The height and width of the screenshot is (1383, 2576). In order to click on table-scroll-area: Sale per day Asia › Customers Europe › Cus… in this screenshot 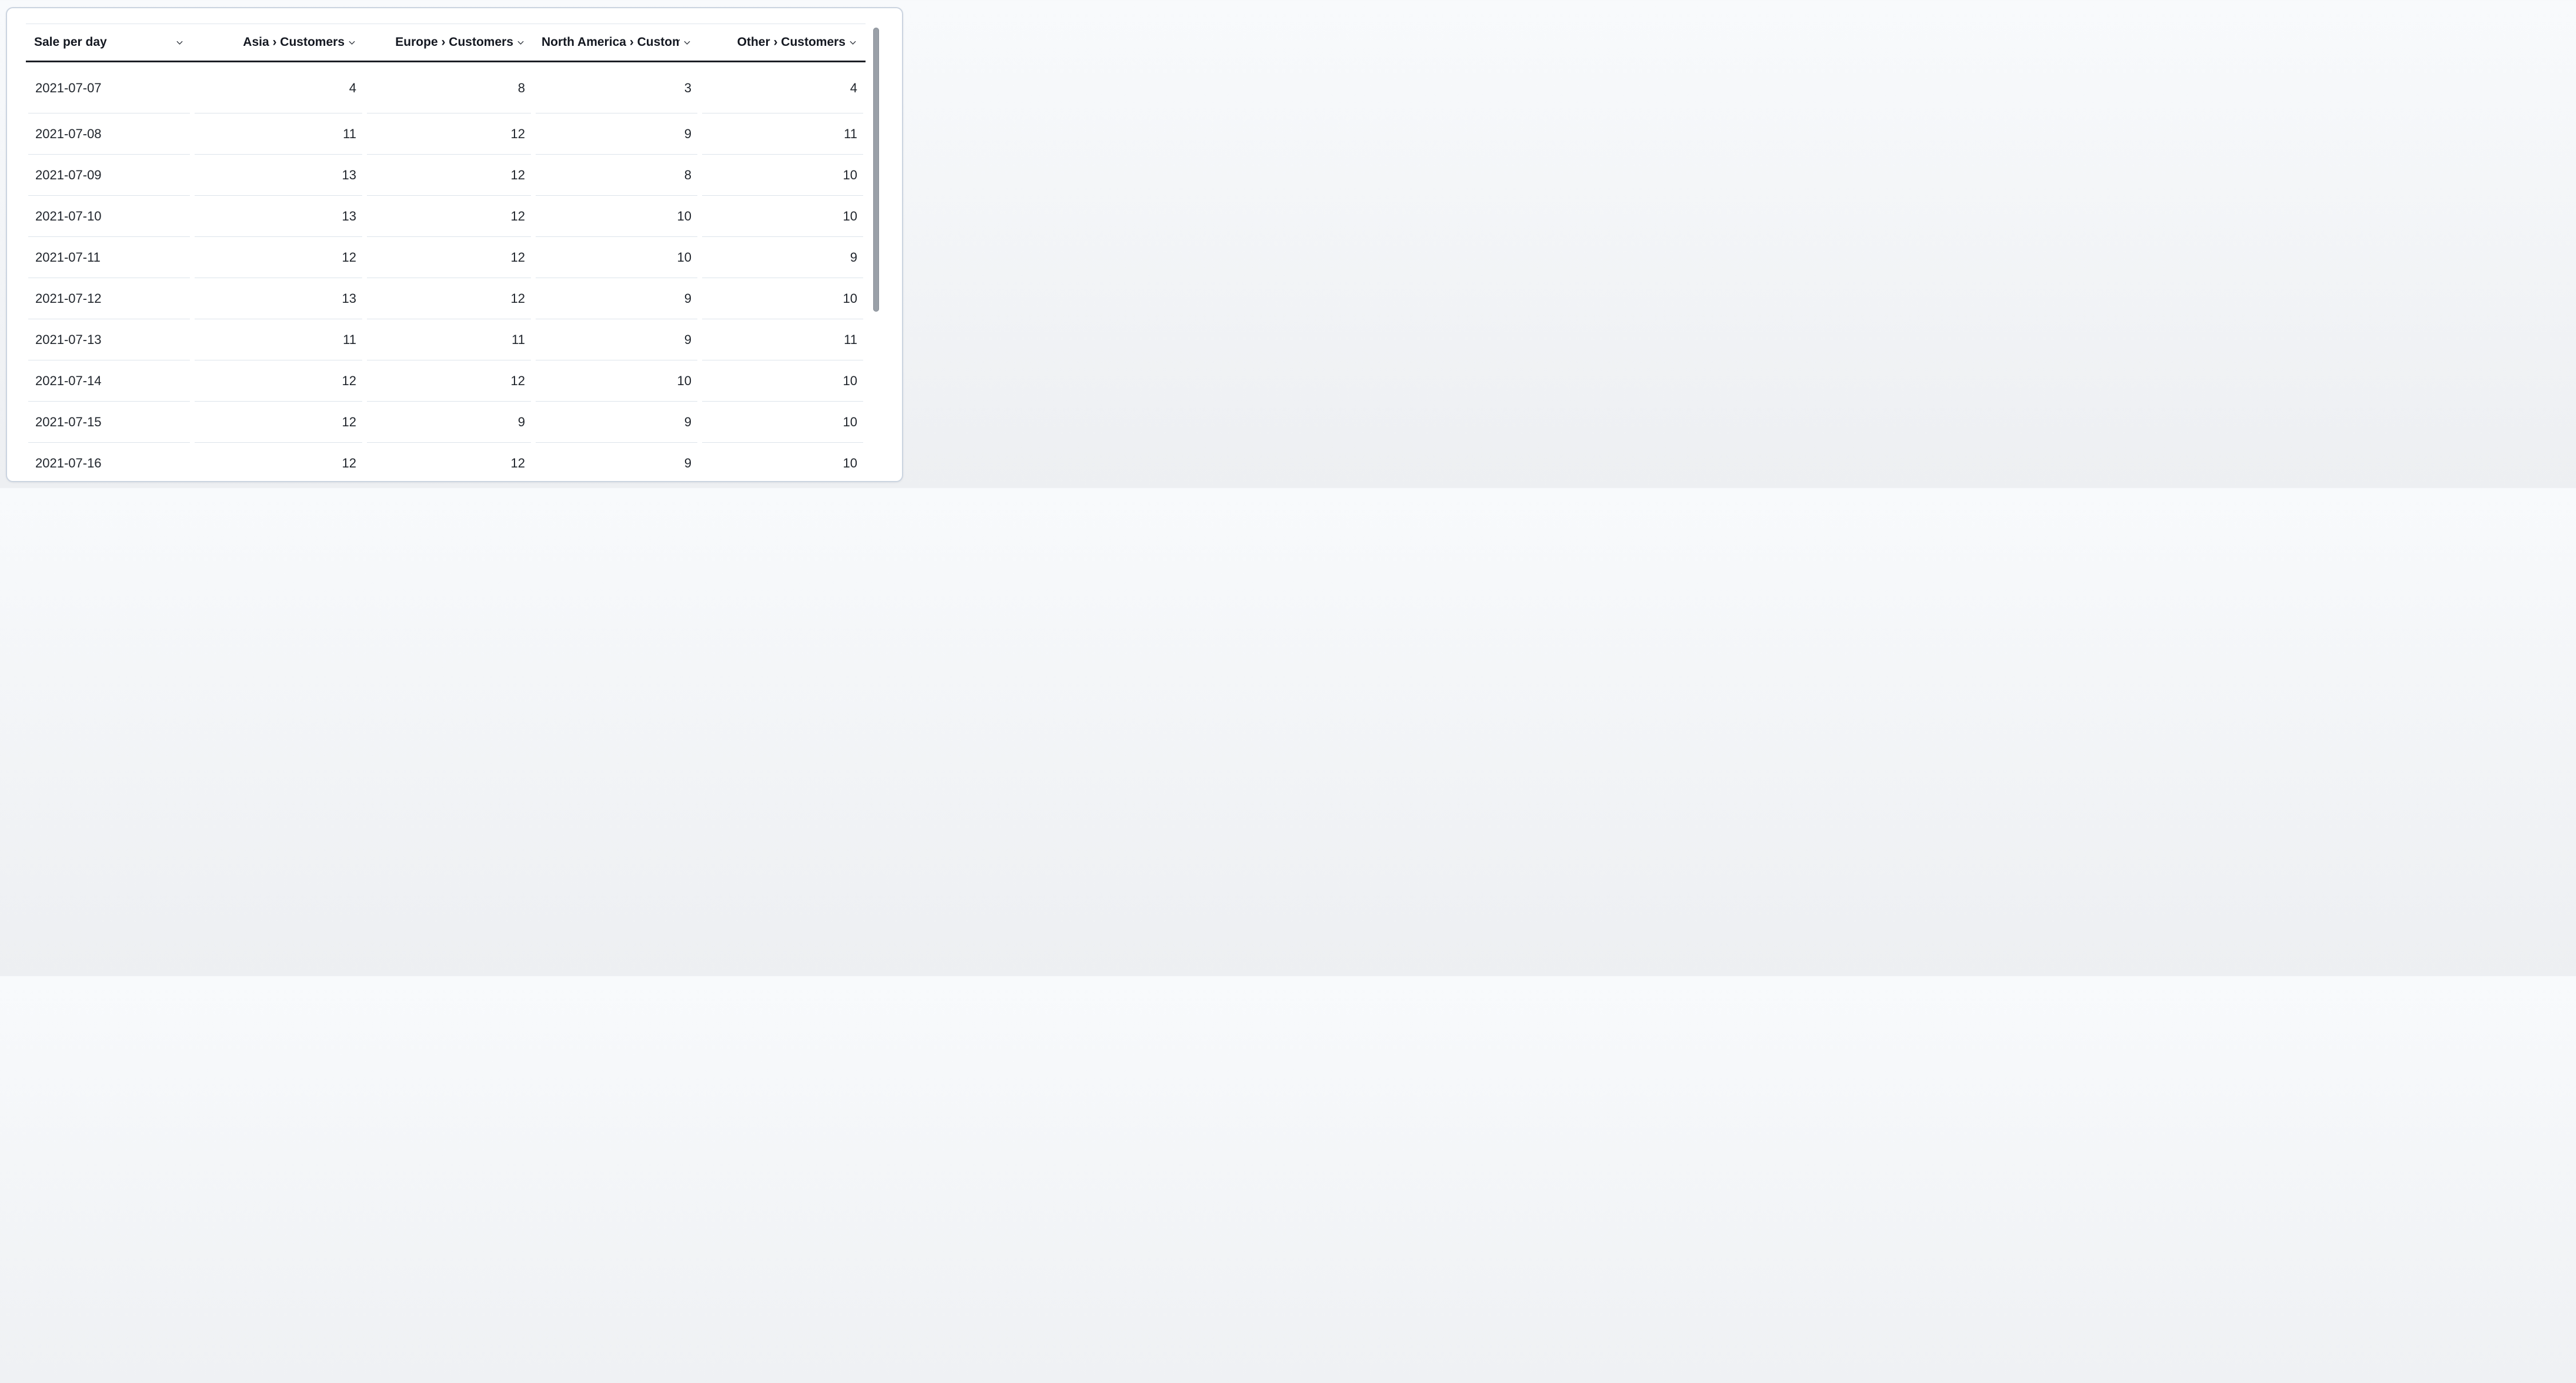, I will do `click(446, 249)`.